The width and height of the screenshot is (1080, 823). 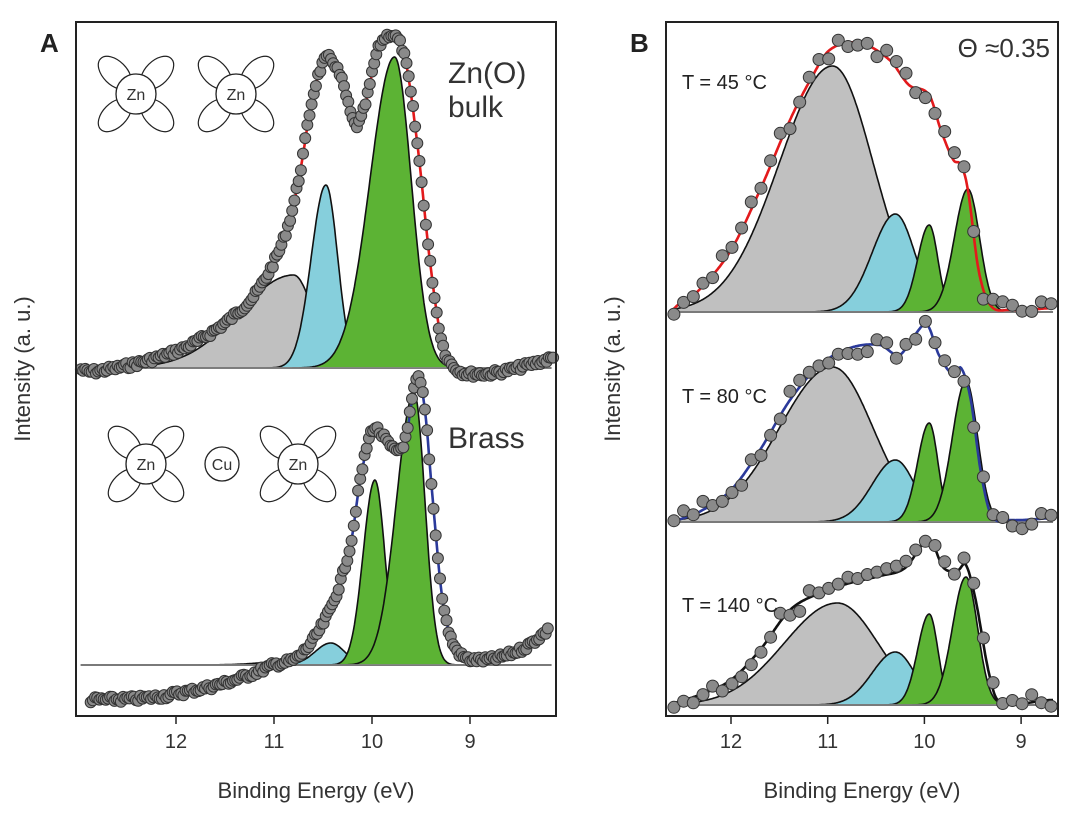 What do you see at coordinates (730, 606) in the screenshot?
I see `temperature-label: T = 140 °C` at bounding box center [730, 606].